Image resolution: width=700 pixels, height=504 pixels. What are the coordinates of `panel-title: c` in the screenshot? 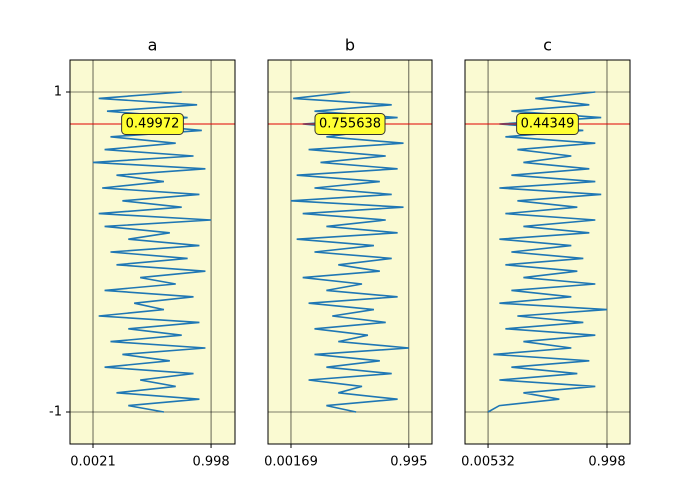 It's located at (547, 45).